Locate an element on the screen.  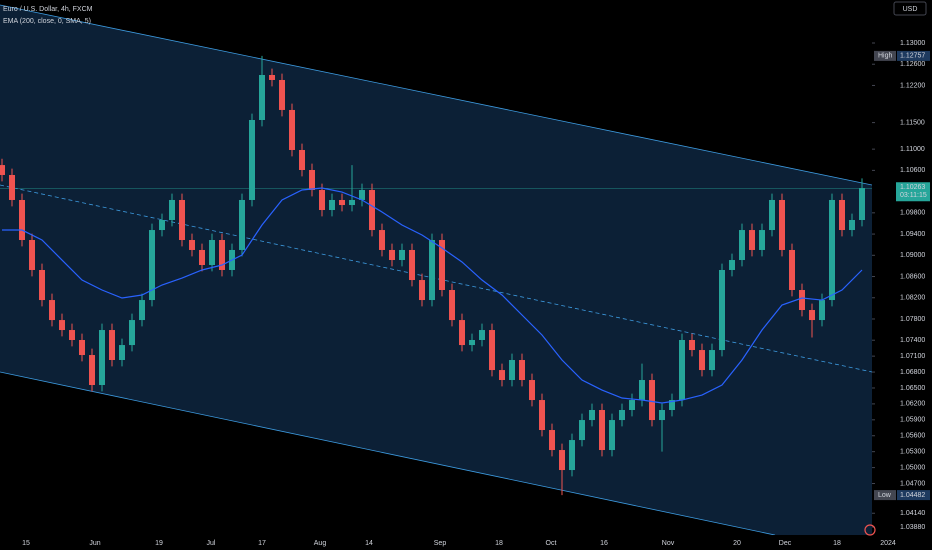
currency-button is located at coordinates (910, 8).